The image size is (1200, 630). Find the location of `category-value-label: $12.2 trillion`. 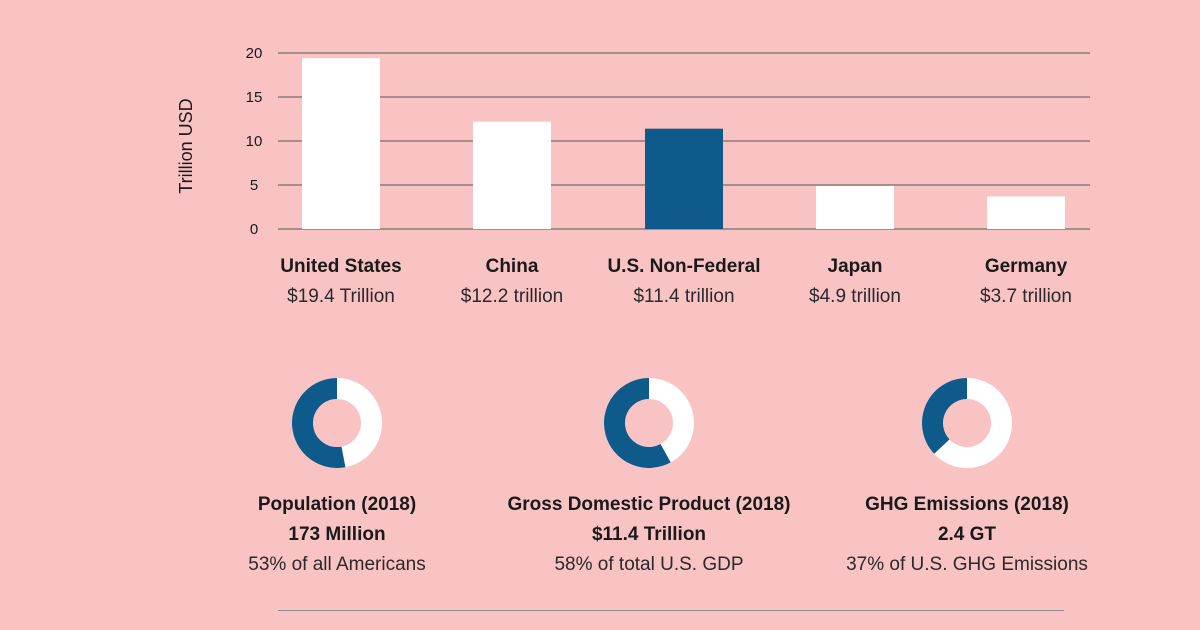

category-value-label: $12.2 trillion is located at coordinates (512, 296).